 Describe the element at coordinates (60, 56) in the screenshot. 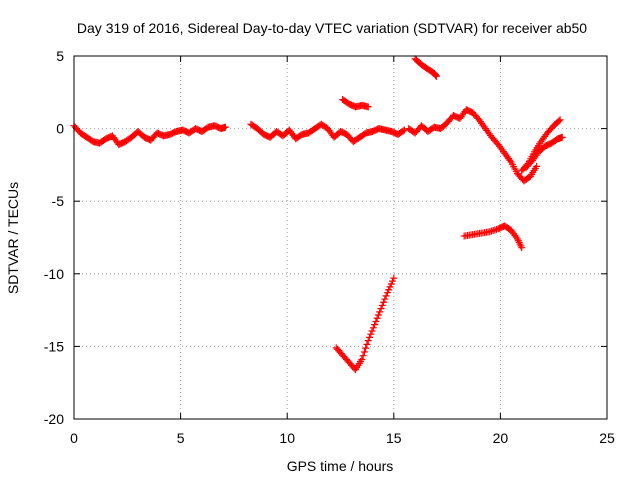

I see `y-tick-label: 5` at that location.